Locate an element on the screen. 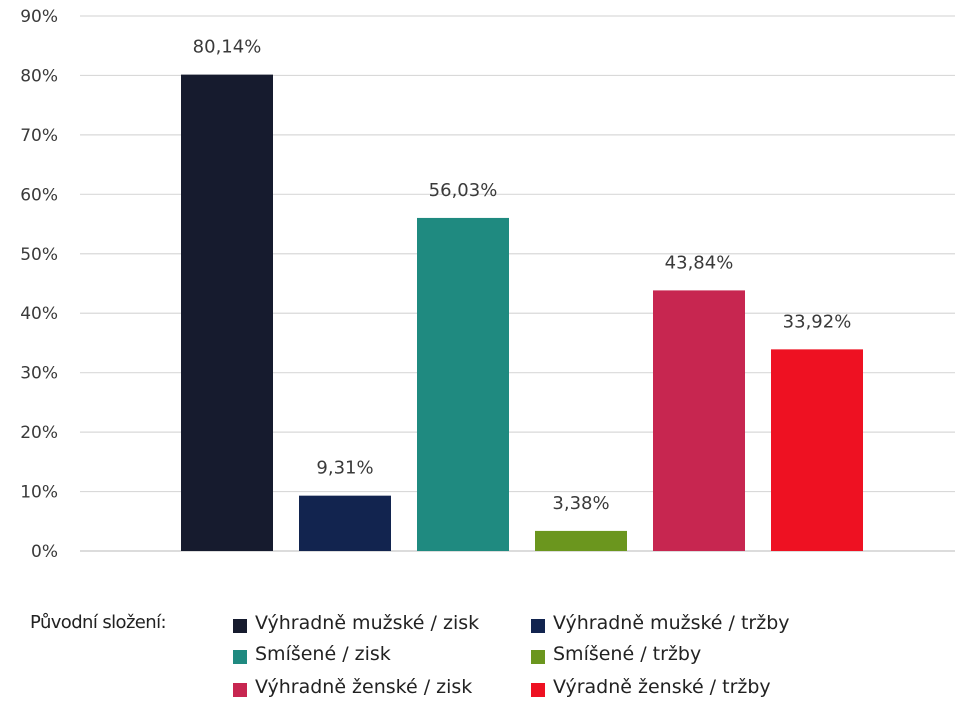  legend-label: Smíšené / tržby is located at coordinates (627, 654).